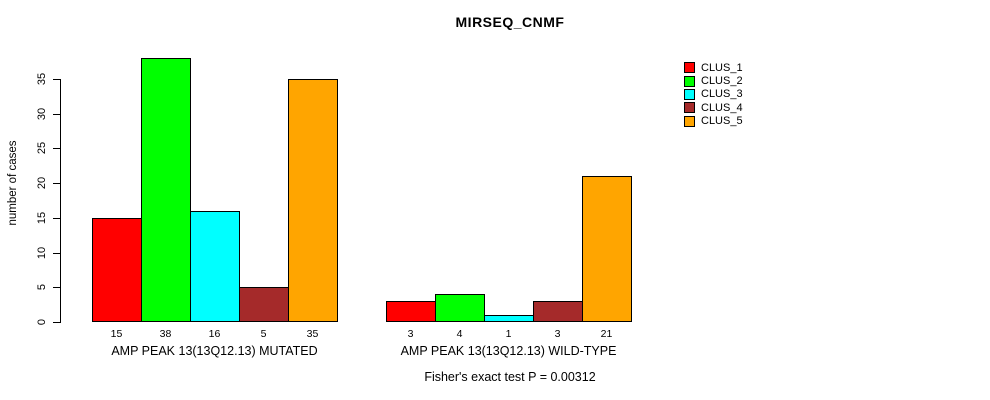 This screenshot has width=990, height=400. Describe the element at coordinates (214, 351) in the screenshot. I see `group-label: AMP PEAK 13(13Q12.13) MUTATED` at that location.